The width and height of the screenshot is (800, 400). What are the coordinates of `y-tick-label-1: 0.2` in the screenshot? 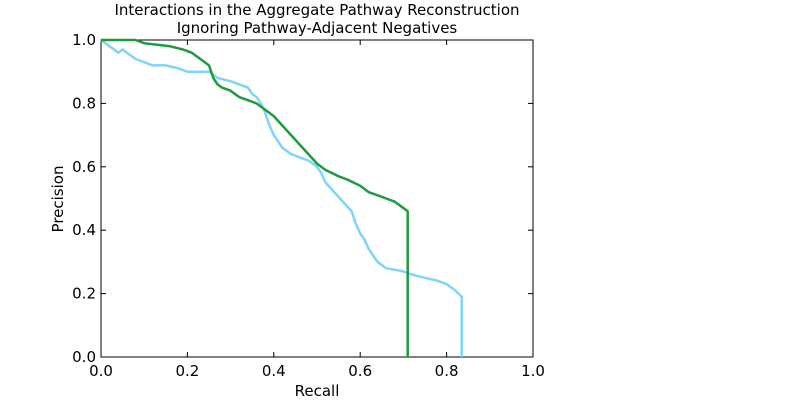 It's located at (84, 294).